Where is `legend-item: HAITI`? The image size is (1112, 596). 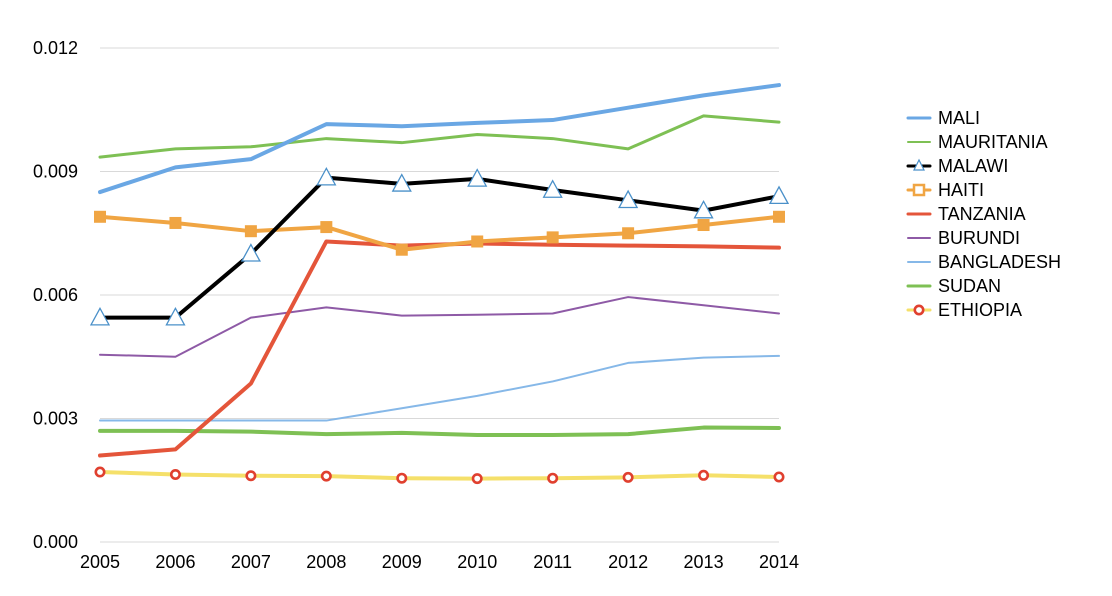
legend-item: HAITI is located at coordinates (945, 190).